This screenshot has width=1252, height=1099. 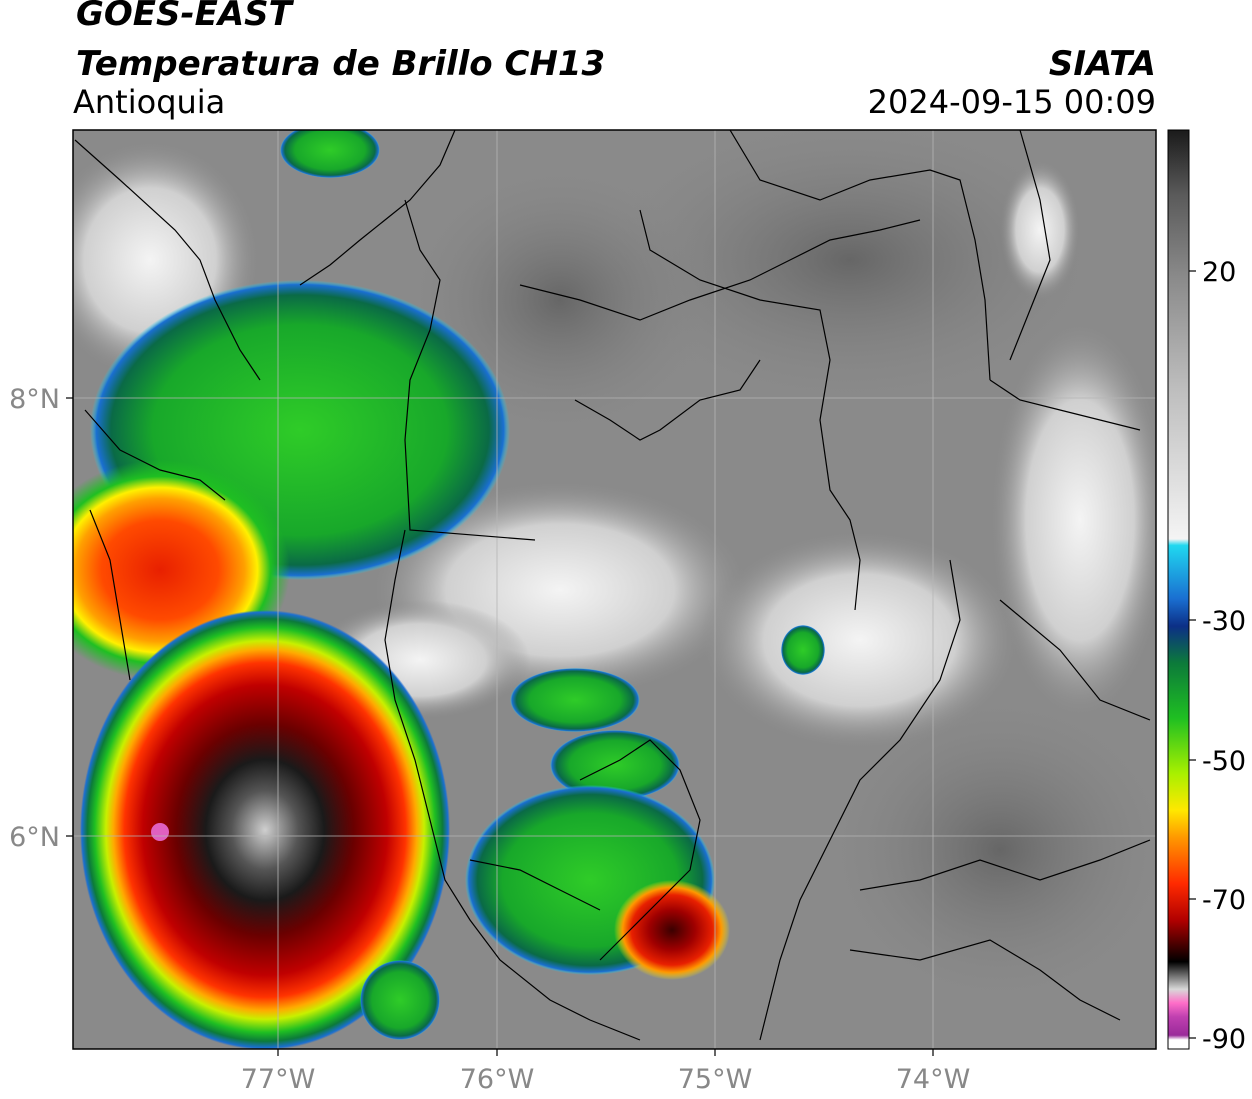 What do you see at coordinates (1011, 102) in the screenshot?
I see `timestamp-label: 2024-09-15 00:09` at bounding box center [1011, 102].